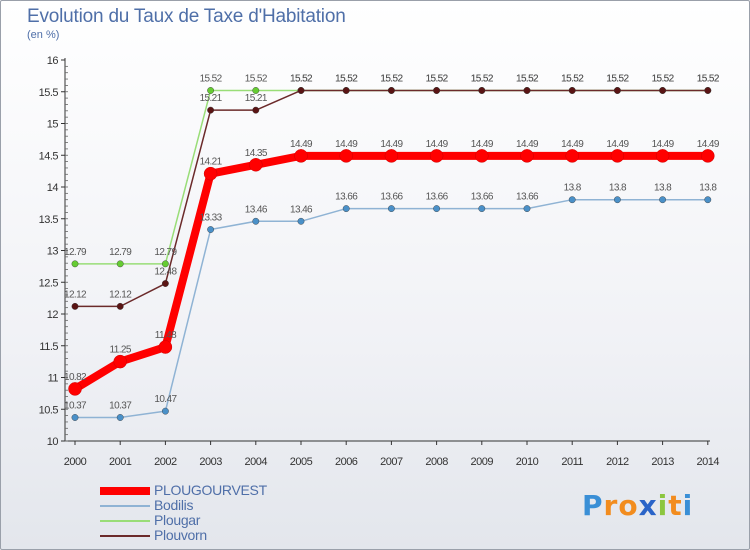  I want to click on data-label: 10.47, so click(165, 399).